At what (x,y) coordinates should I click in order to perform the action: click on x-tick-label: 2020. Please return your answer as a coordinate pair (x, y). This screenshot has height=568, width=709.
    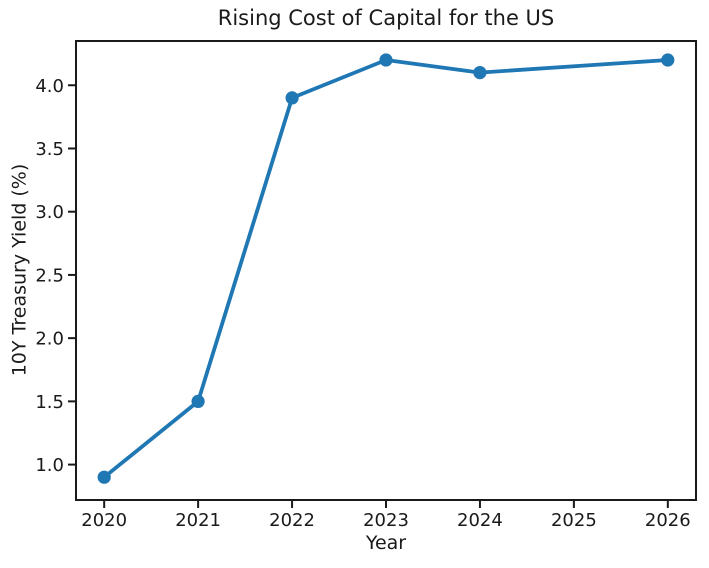
    Looking at the image, I should click on (104, 520).